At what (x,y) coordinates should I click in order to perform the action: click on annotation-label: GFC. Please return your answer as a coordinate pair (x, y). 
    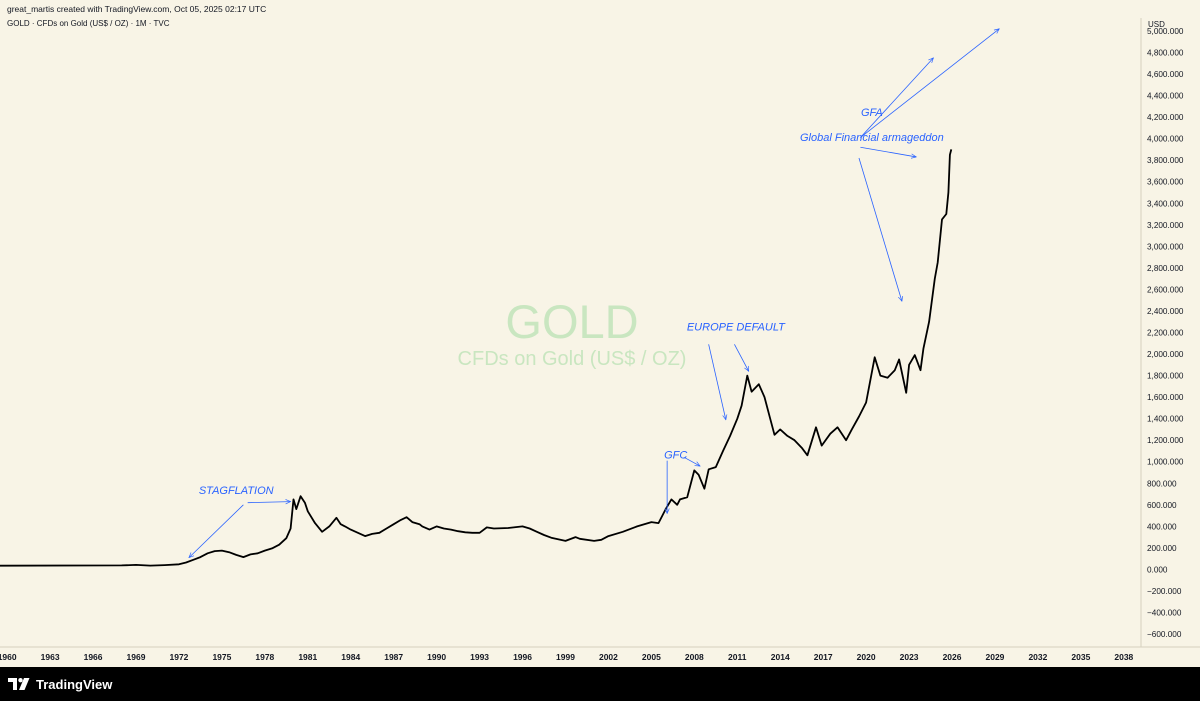
    Looking at the image, I should click on (675, 456).